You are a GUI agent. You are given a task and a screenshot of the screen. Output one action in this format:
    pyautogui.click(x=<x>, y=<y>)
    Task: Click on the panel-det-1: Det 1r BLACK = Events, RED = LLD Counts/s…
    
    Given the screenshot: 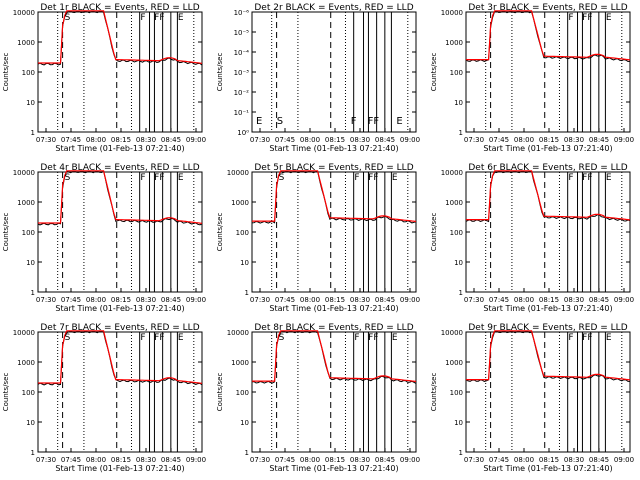 What is the action you would take?
    pyautogui.click(x=104, y=78)
    